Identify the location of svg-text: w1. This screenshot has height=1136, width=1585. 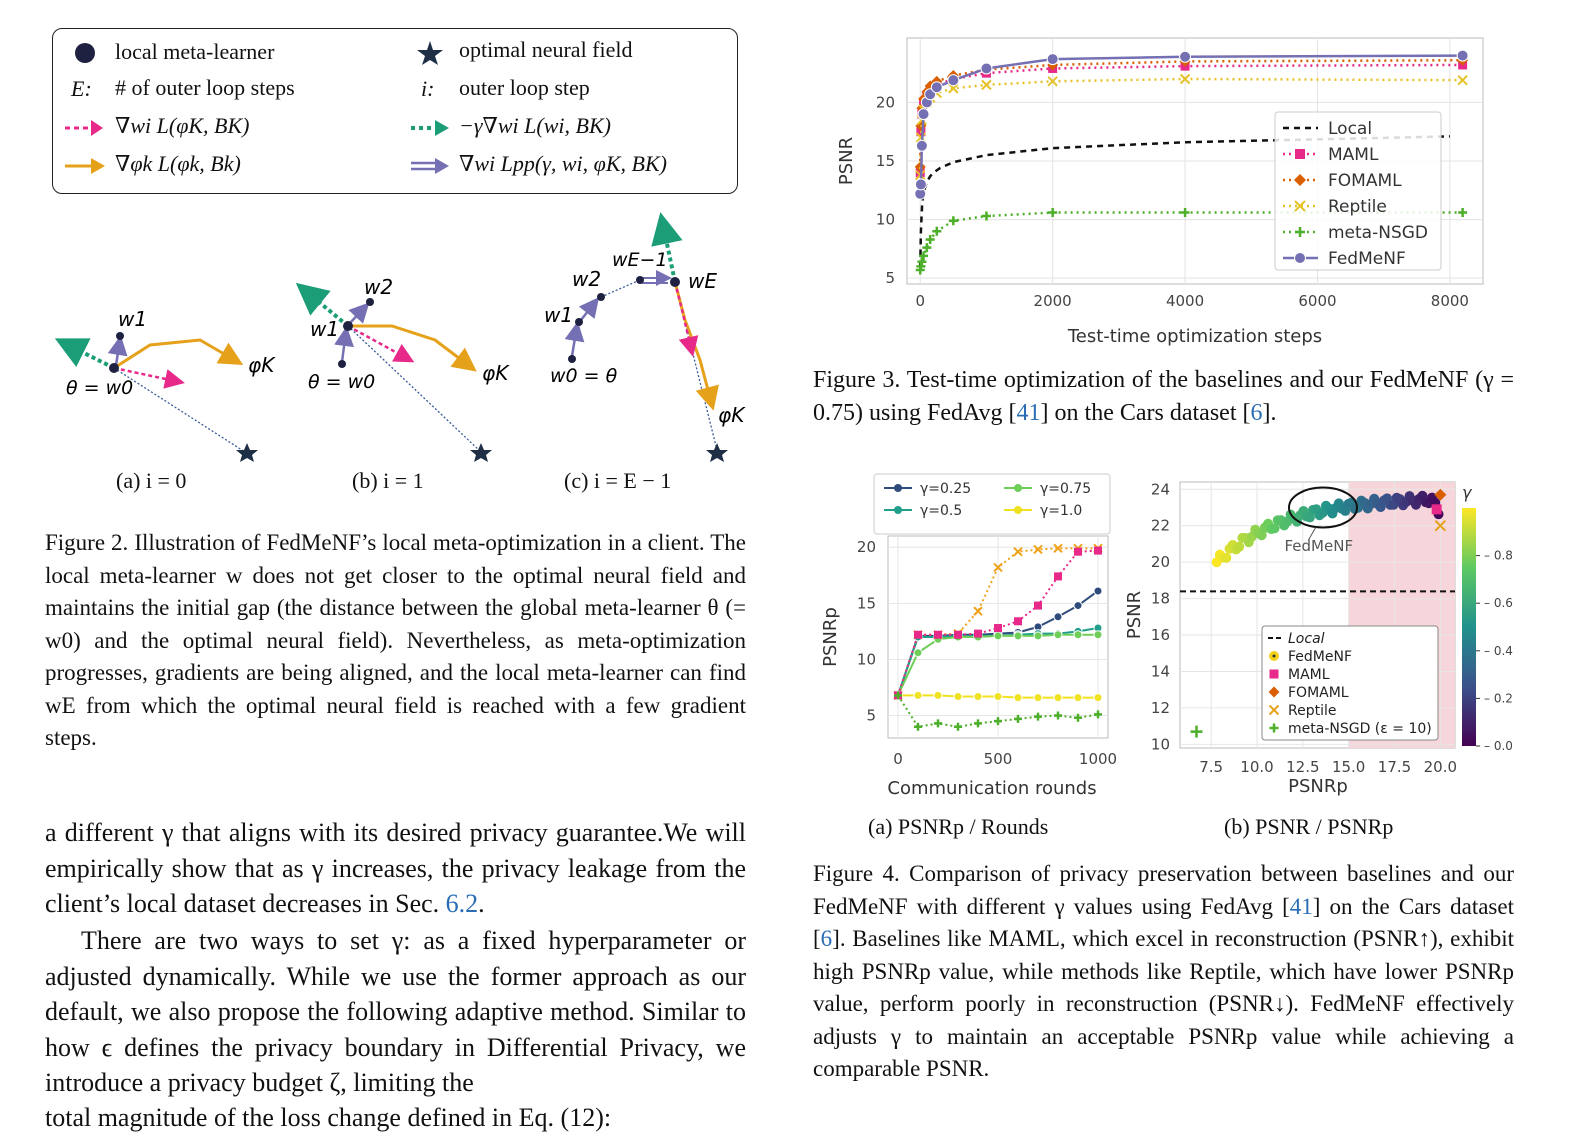
(132, 319).